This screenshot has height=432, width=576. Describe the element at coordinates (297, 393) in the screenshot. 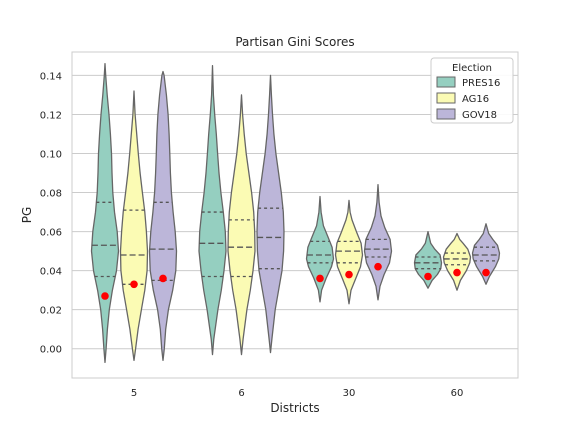

I see `x-axis: 5 6 30 60` at that location.